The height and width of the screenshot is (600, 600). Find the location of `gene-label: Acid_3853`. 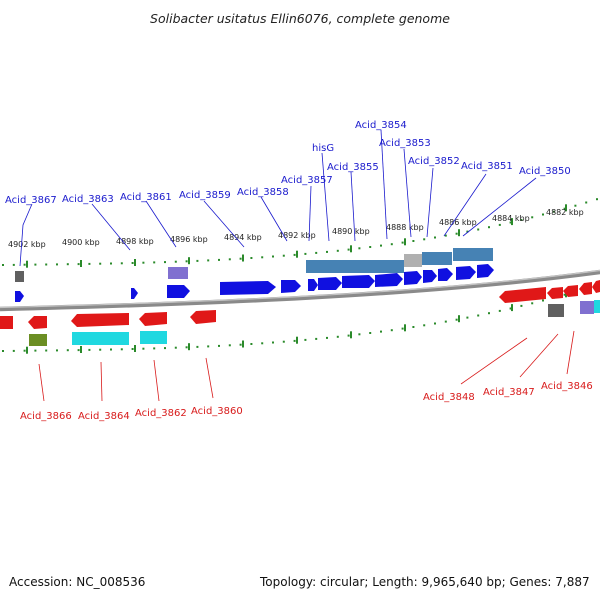

gene-label: Acid_3853 is located at coordinates (405, 143).